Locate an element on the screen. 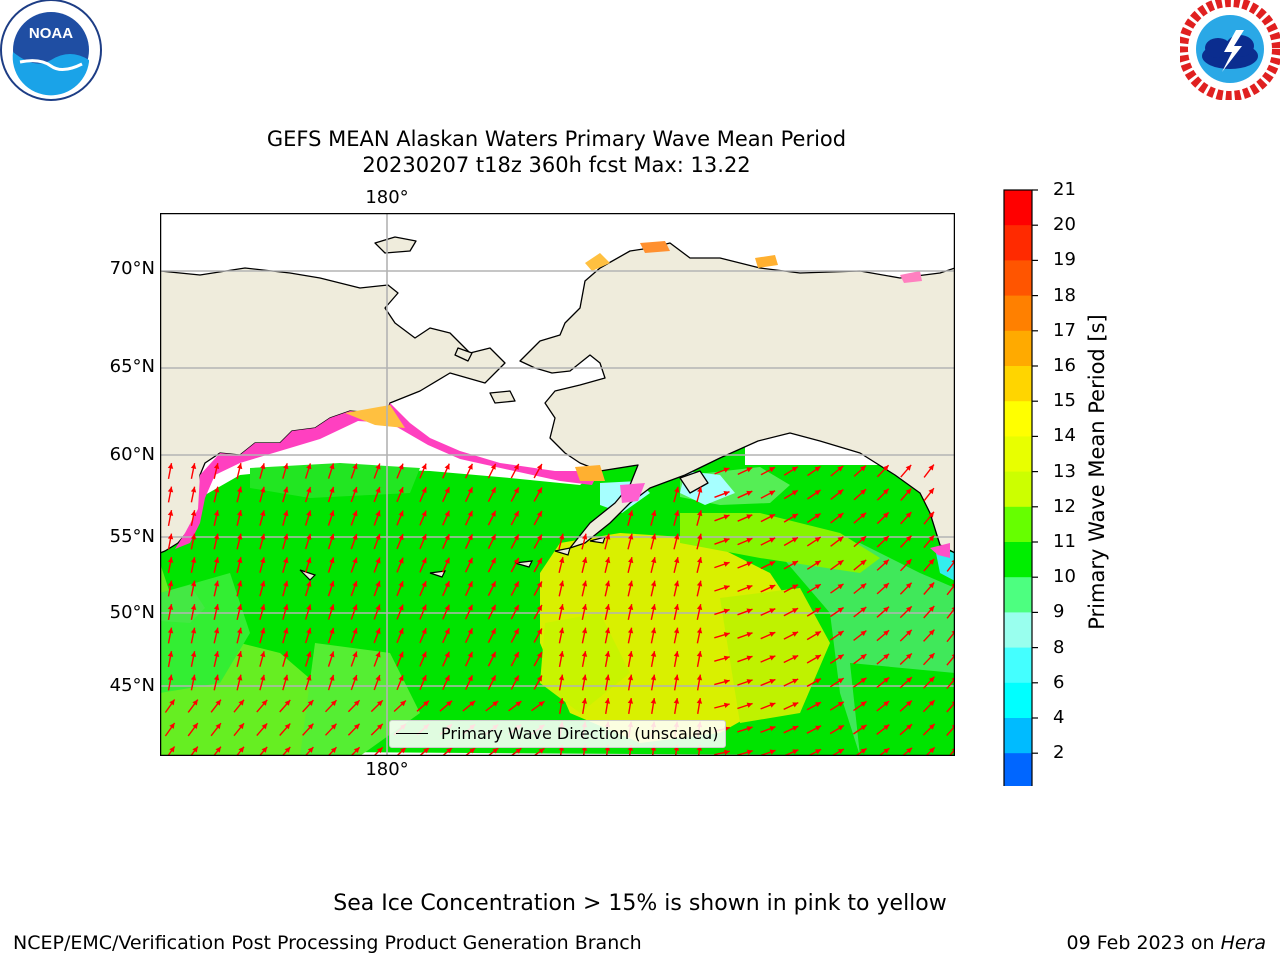  colorbar-tick-label: 14 is located at coordinates (1064, 436).